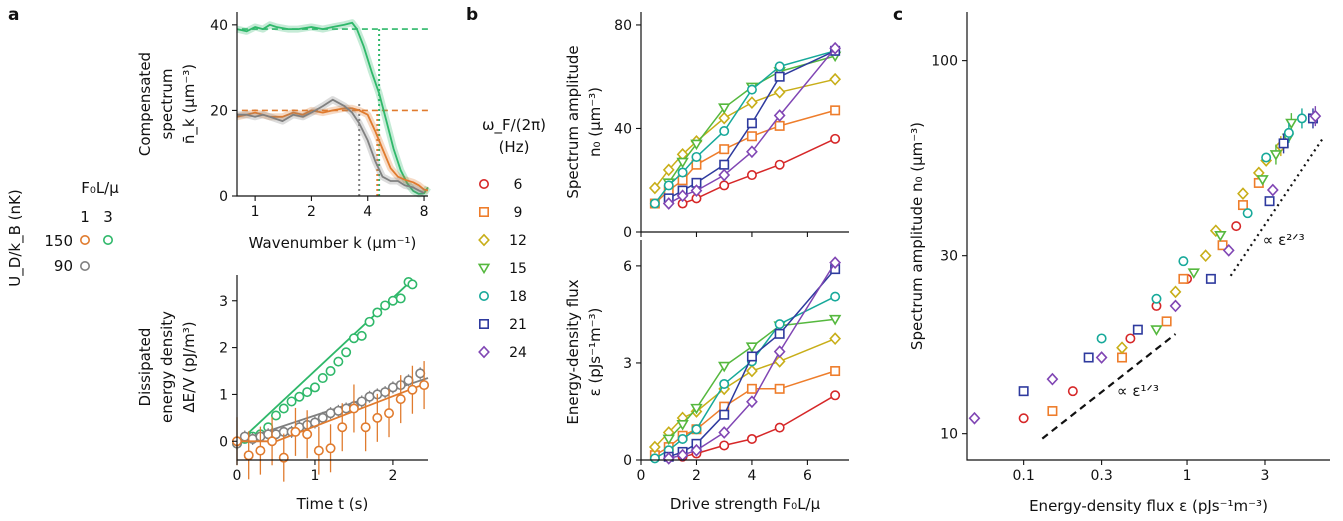  What do you see at coordinates (595, 122) in the screenshot?
I see `y-axis-label-1: n₀ (μm⁻³)` at bounding box center [595, 122].